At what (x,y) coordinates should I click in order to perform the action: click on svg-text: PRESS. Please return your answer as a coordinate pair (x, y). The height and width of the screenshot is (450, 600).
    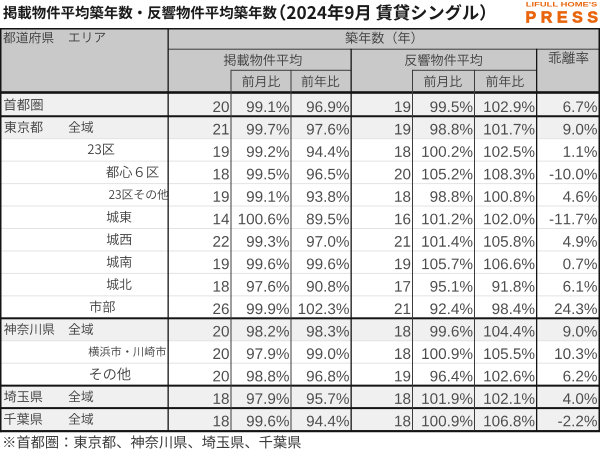
    Looking at the image, I should click on (562, 18).